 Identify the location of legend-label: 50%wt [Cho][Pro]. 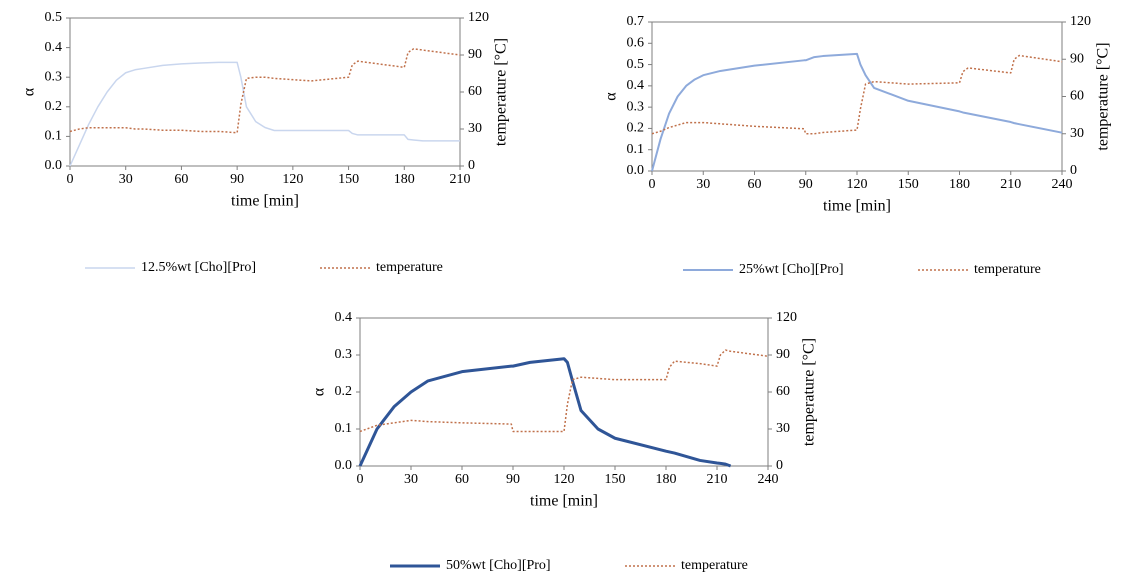
(498, 565).